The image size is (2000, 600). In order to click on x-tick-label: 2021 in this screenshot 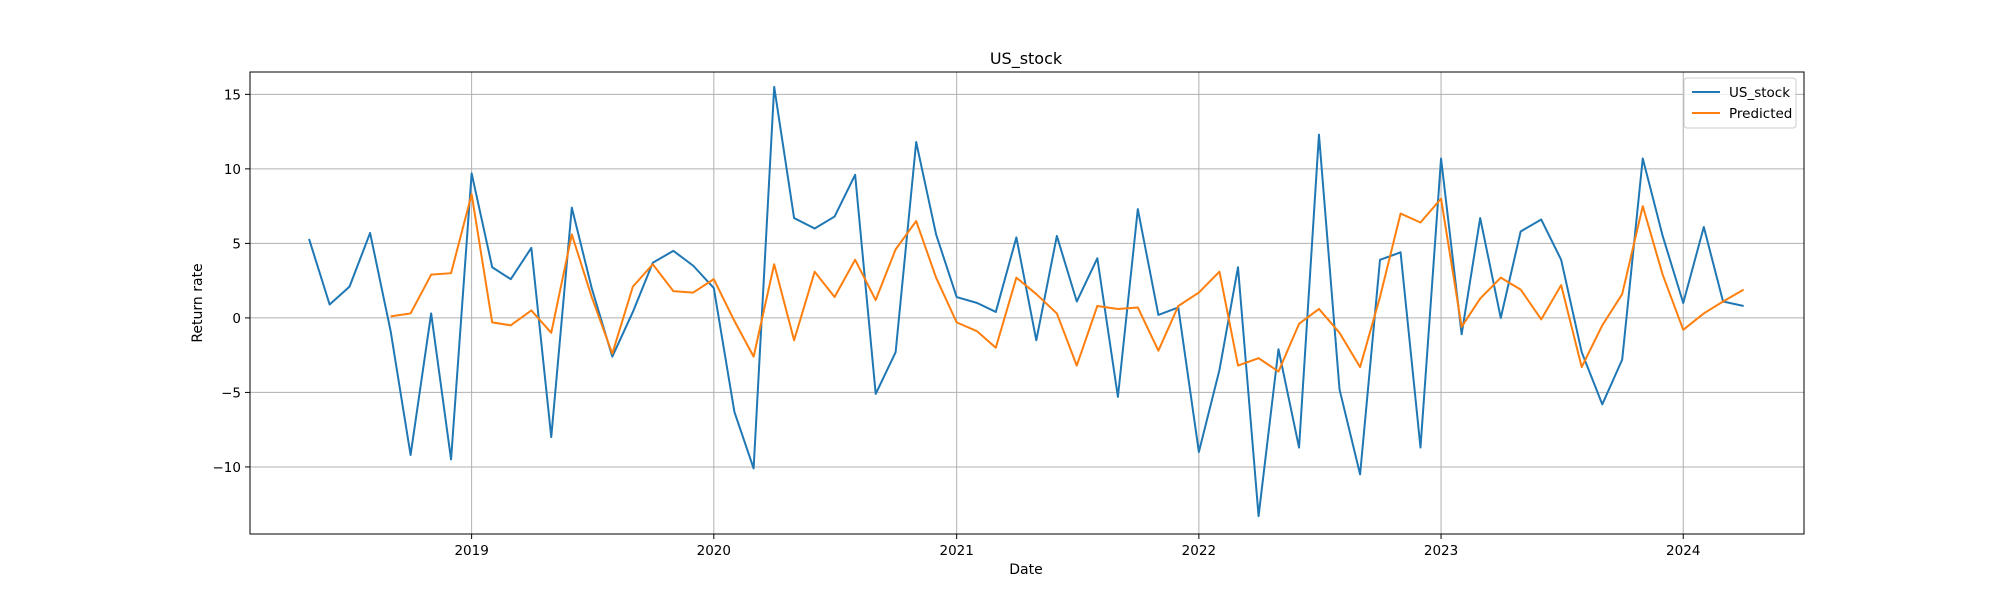, I will do `click(956, 551)`.